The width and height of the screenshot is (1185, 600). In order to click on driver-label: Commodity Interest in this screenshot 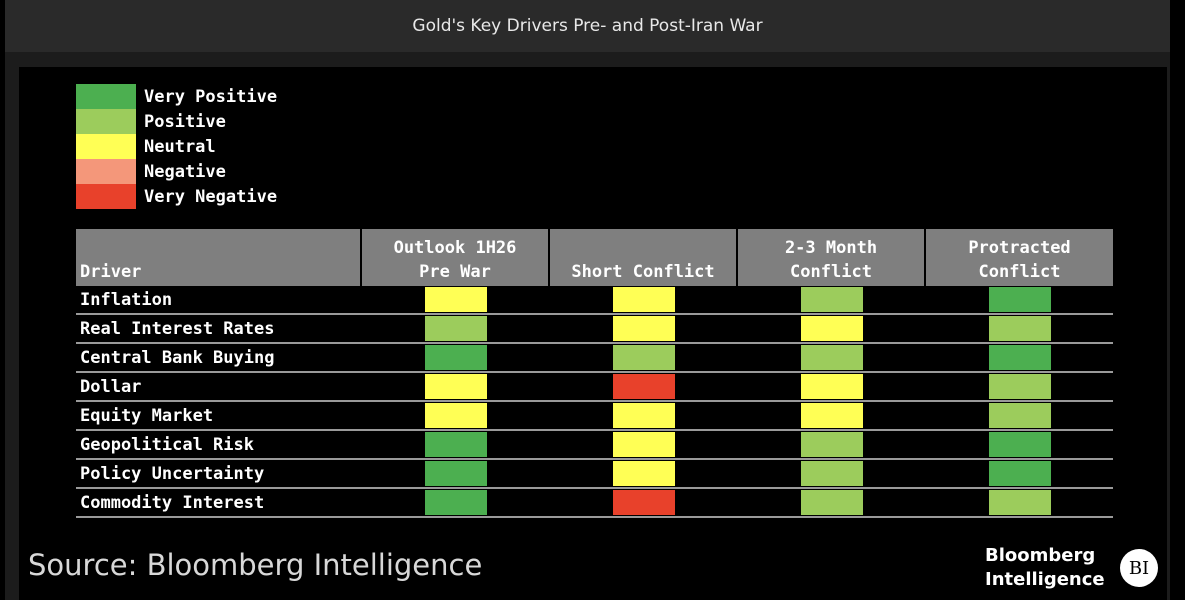, I will do `click(172, 502)`.